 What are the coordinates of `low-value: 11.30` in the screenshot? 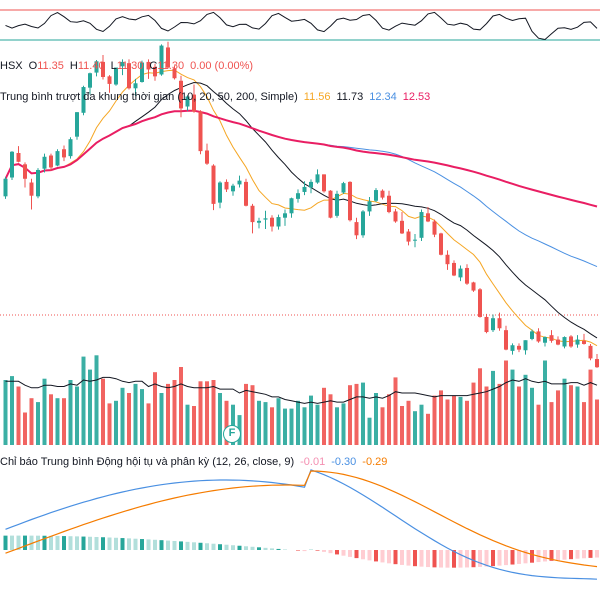 It's located at (130, 66).